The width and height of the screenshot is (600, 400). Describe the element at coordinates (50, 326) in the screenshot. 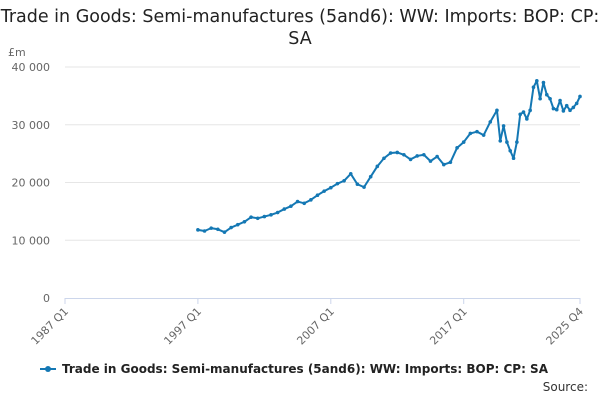

I see `x-tick-label: 1987 Q1` at that location.